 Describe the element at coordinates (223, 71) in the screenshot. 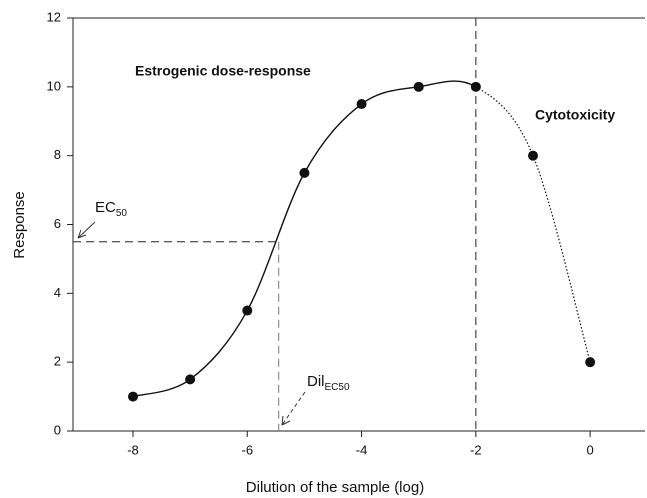

I see `annotation: Estrogenic dose-response` at that location.